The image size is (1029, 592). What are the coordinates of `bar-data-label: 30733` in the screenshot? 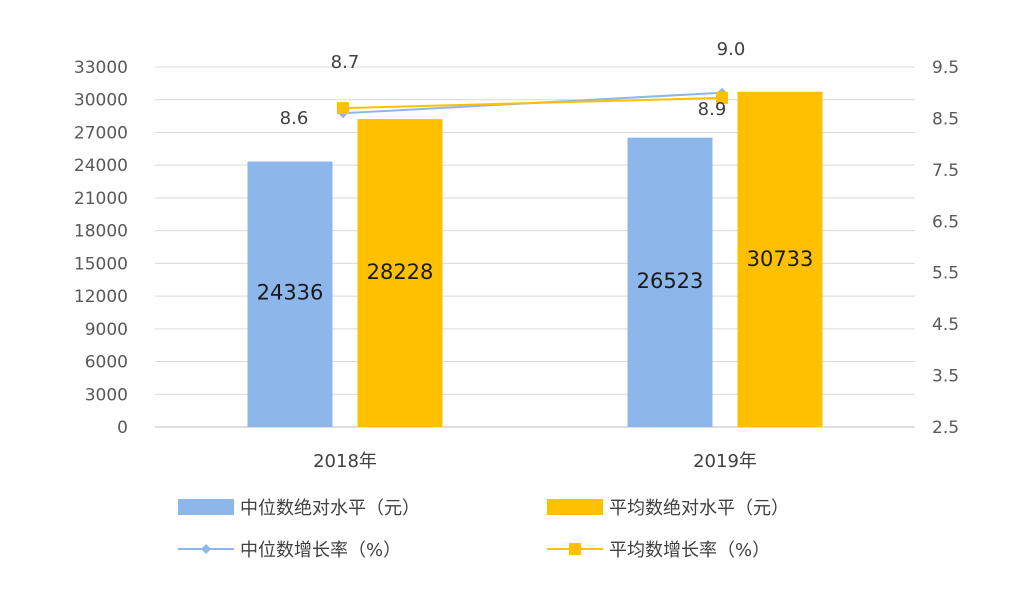 It's located at (780, 259).